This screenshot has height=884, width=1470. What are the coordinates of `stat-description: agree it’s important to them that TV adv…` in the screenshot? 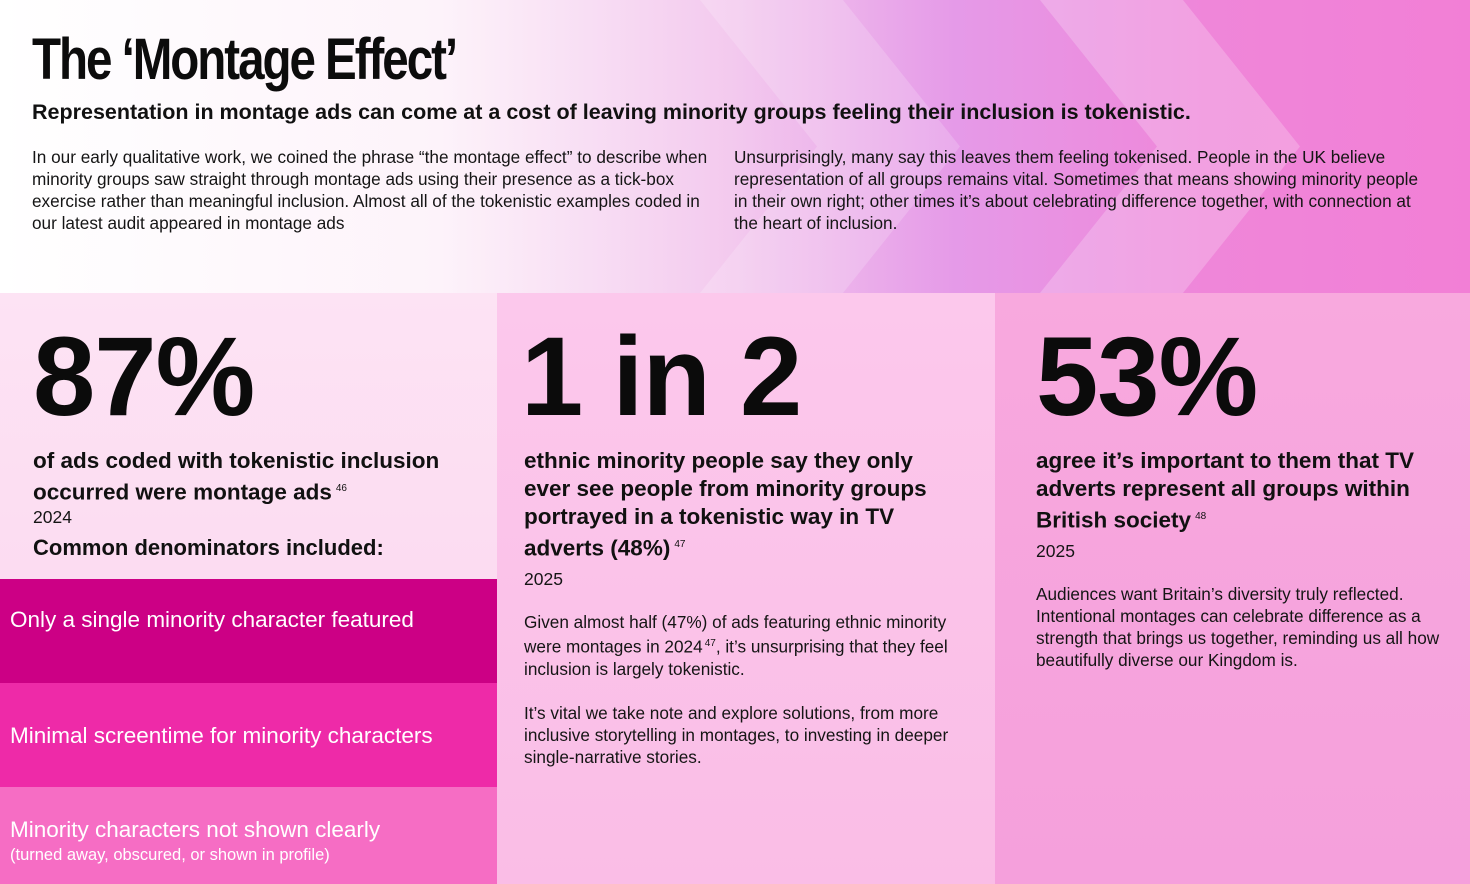 It's located at (1225, 490).